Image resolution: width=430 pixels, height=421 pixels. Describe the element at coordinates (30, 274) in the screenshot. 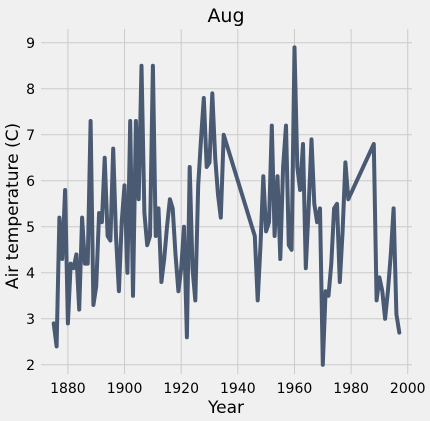

I see `y-tick-label: 4` at that location.